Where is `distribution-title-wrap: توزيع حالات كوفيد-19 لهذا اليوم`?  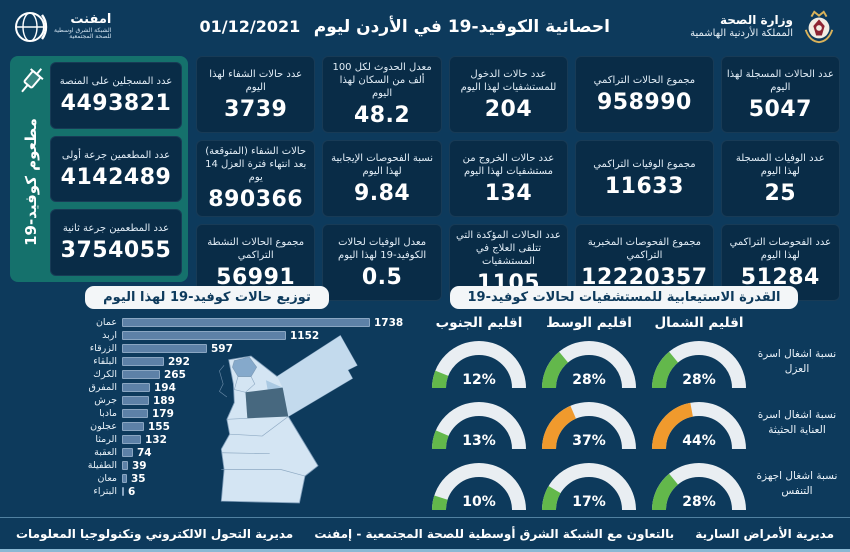
distribution-title-wrap: توزيع حالات كوفيد-19 لهذا اليوم is located at coordinates (207, 297).